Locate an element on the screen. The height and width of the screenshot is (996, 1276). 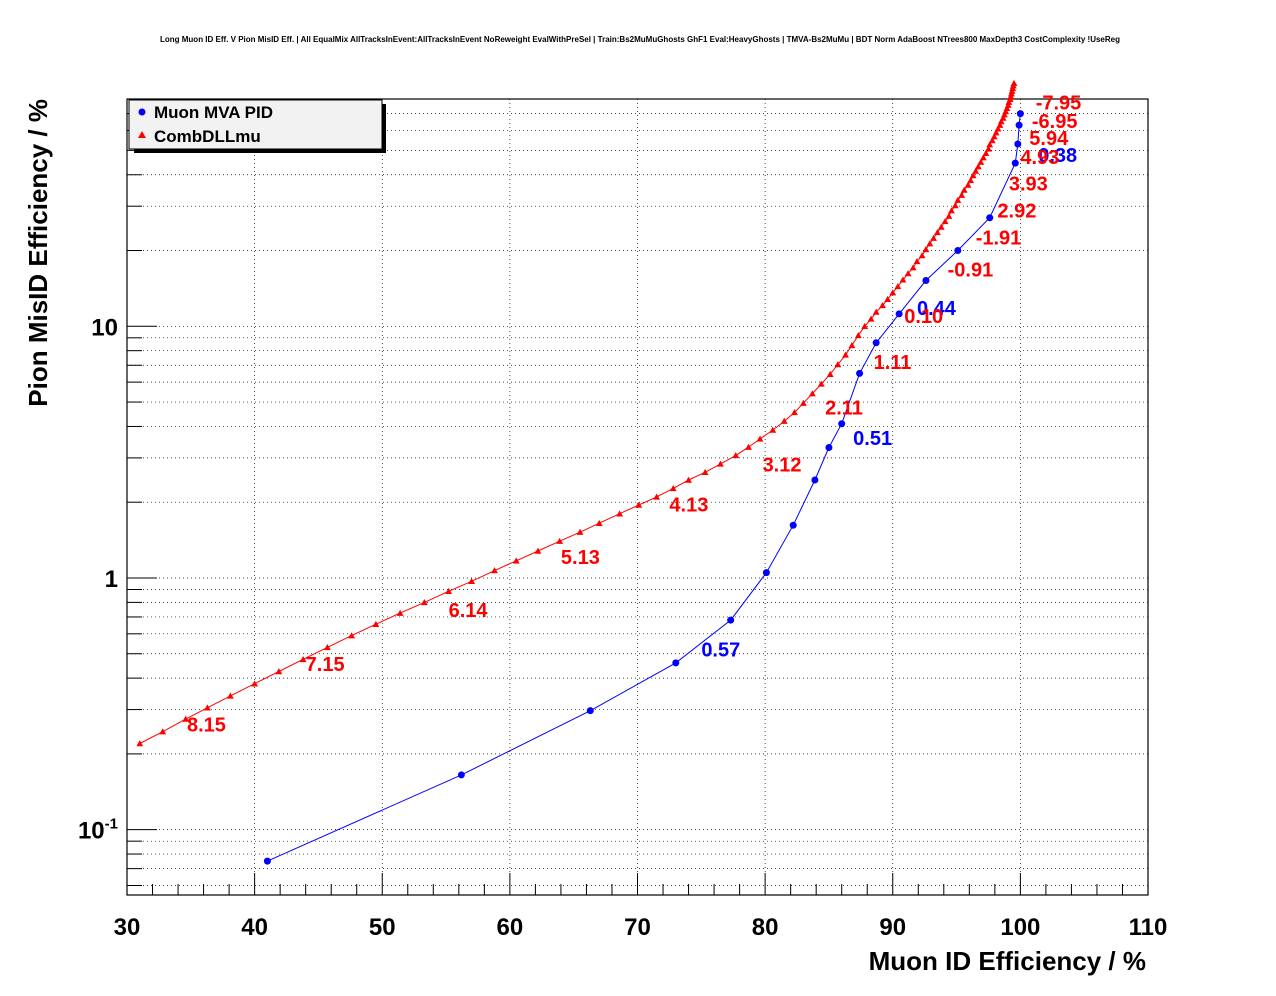
legend-label-mva: Muon MVA PID is located at coordinates (213, 112).